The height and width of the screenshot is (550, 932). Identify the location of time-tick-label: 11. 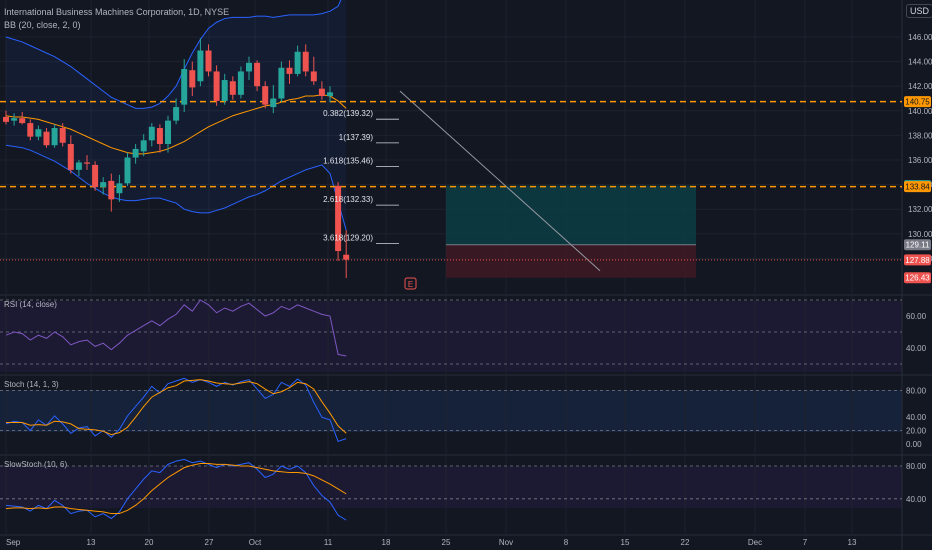
(328, 542).